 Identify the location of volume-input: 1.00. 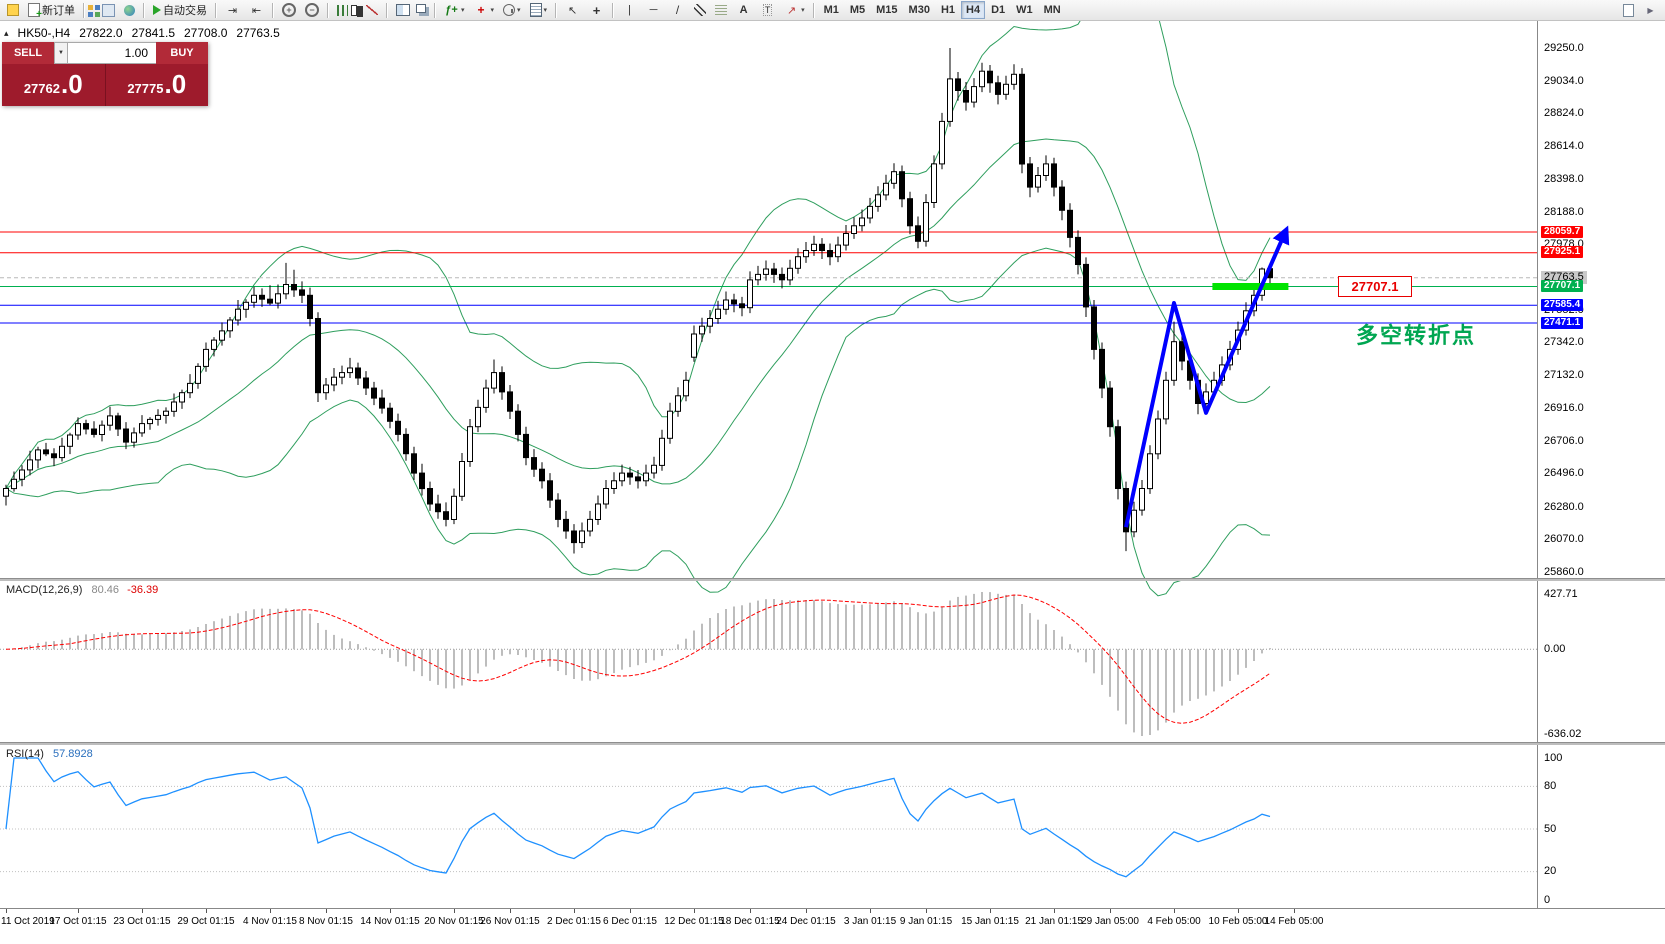
(112, 53).